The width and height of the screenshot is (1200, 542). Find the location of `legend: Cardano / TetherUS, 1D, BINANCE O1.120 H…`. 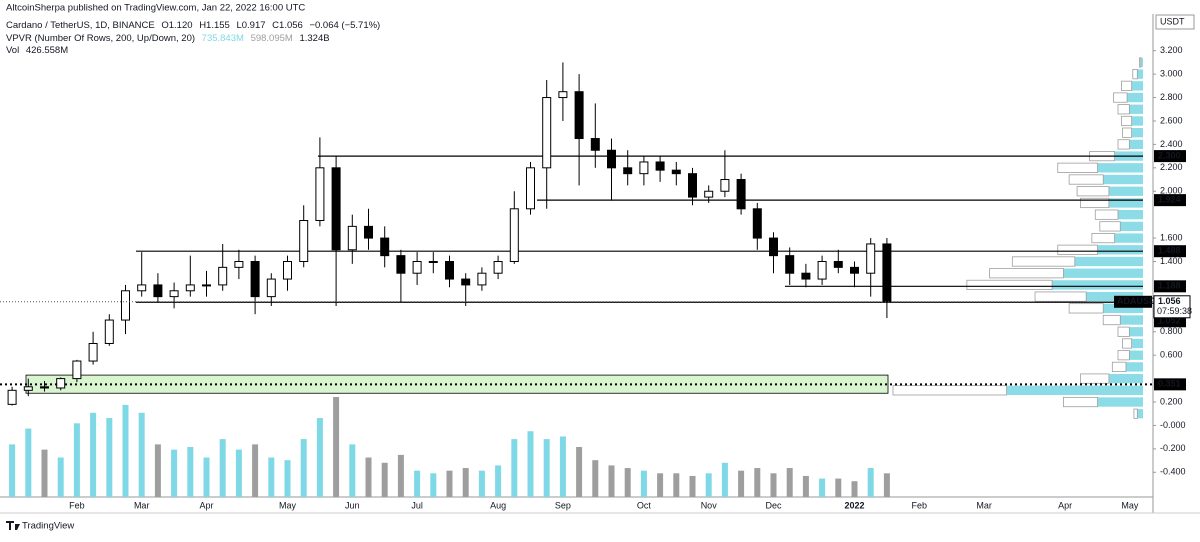

legend: Cardano / TetherUS, 1D, BINANCE O1.120 H… is located at coordinates (193, 25).